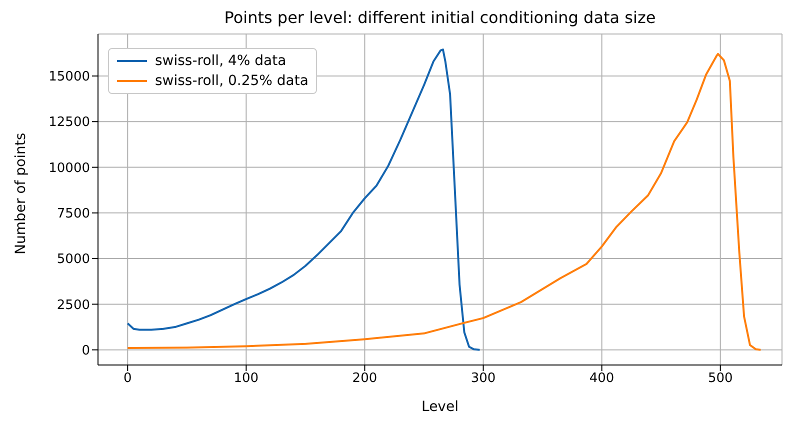 This screenshot has width=800, height=433. Describe the element at coordinates (73, 305) in the screenshot. I see `y-tick-label: 2500` at that location.